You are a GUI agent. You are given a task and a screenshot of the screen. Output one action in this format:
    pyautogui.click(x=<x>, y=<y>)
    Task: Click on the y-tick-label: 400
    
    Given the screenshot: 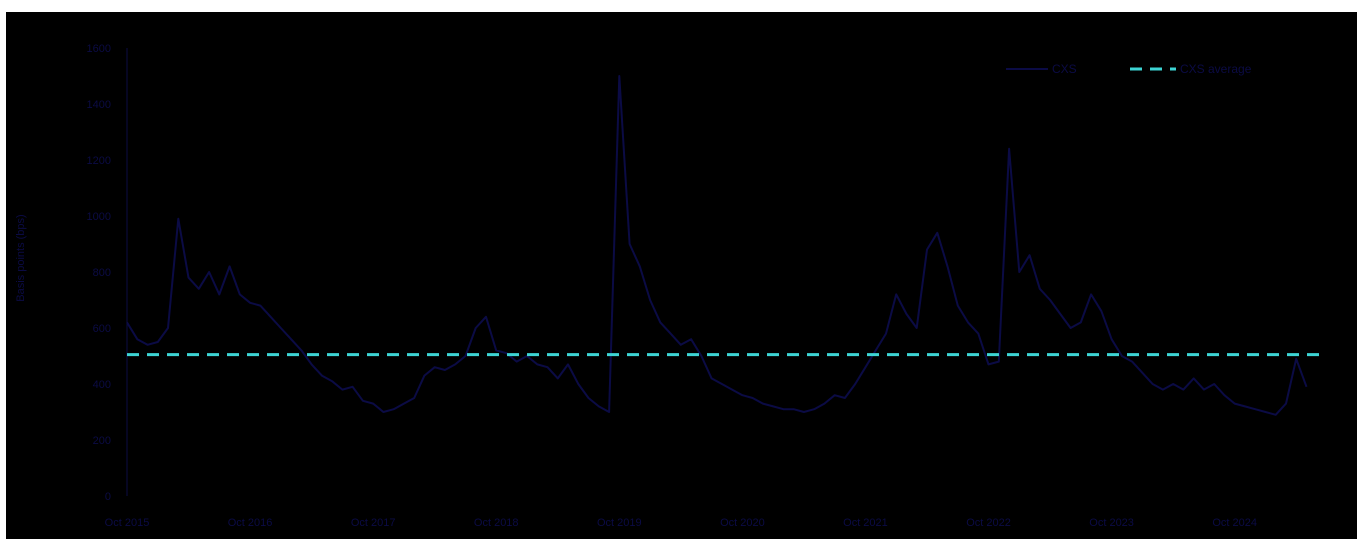 What is the action you would take?
    pyautogui.click(x=102, y=385)
    